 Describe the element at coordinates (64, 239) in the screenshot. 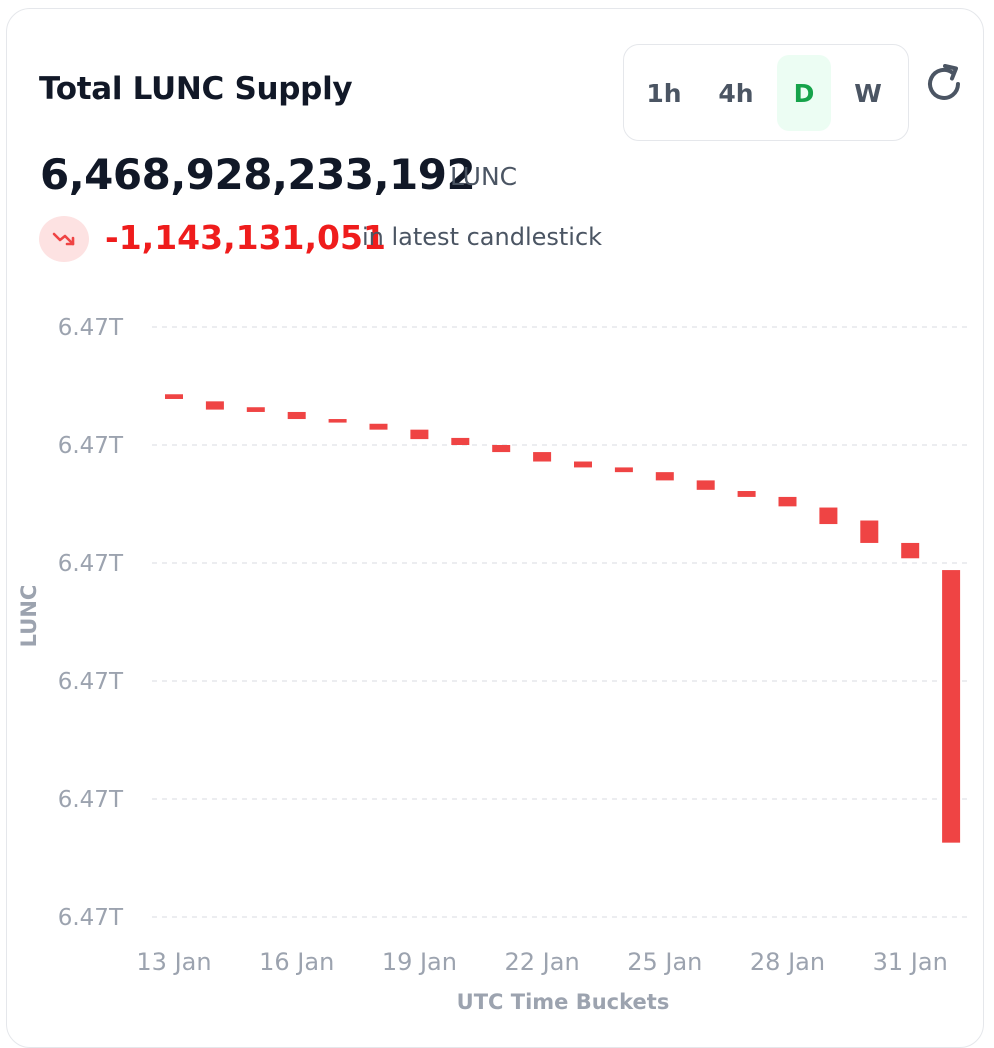

I see `trending-down-icon` at that location.